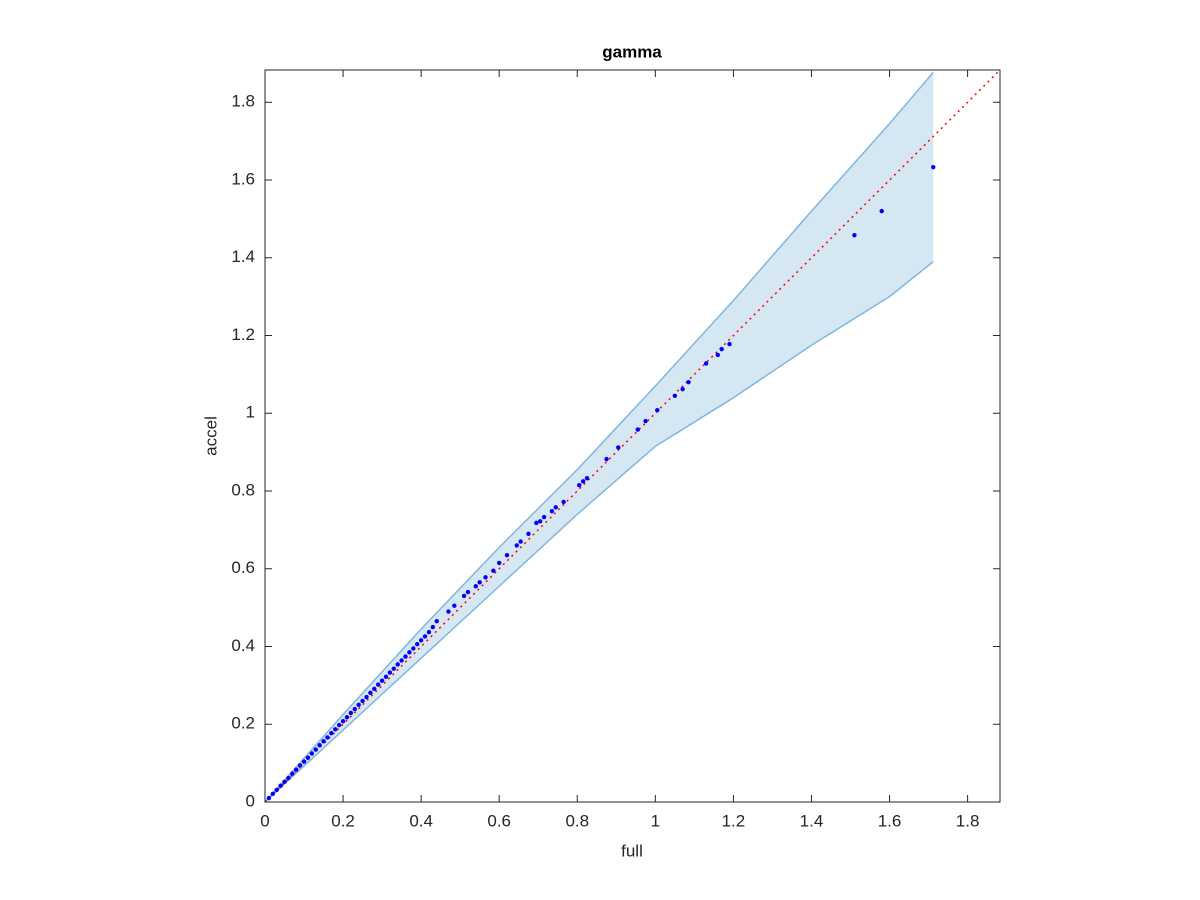  Describe the element at coordinates (243, 256) in the screenshot. I see `y-tick-label: 1.4` at that location.